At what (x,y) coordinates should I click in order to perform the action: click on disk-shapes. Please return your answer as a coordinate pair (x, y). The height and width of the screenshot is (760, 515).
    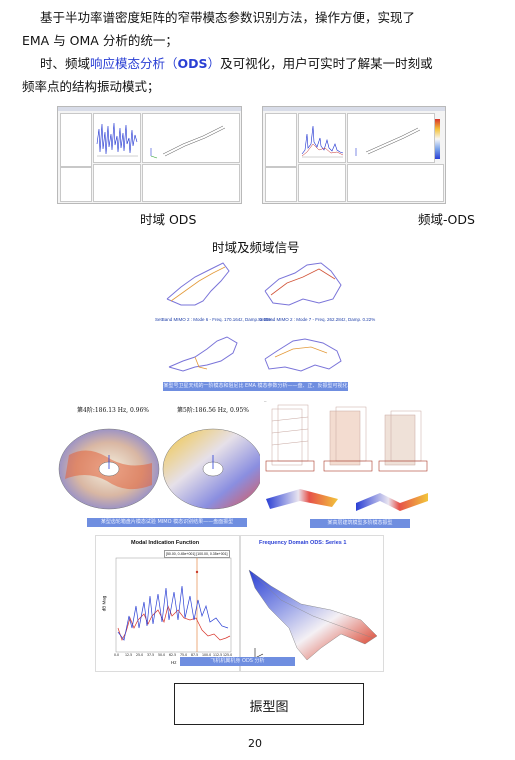
    Looking at the image, I should click on (161, 469).